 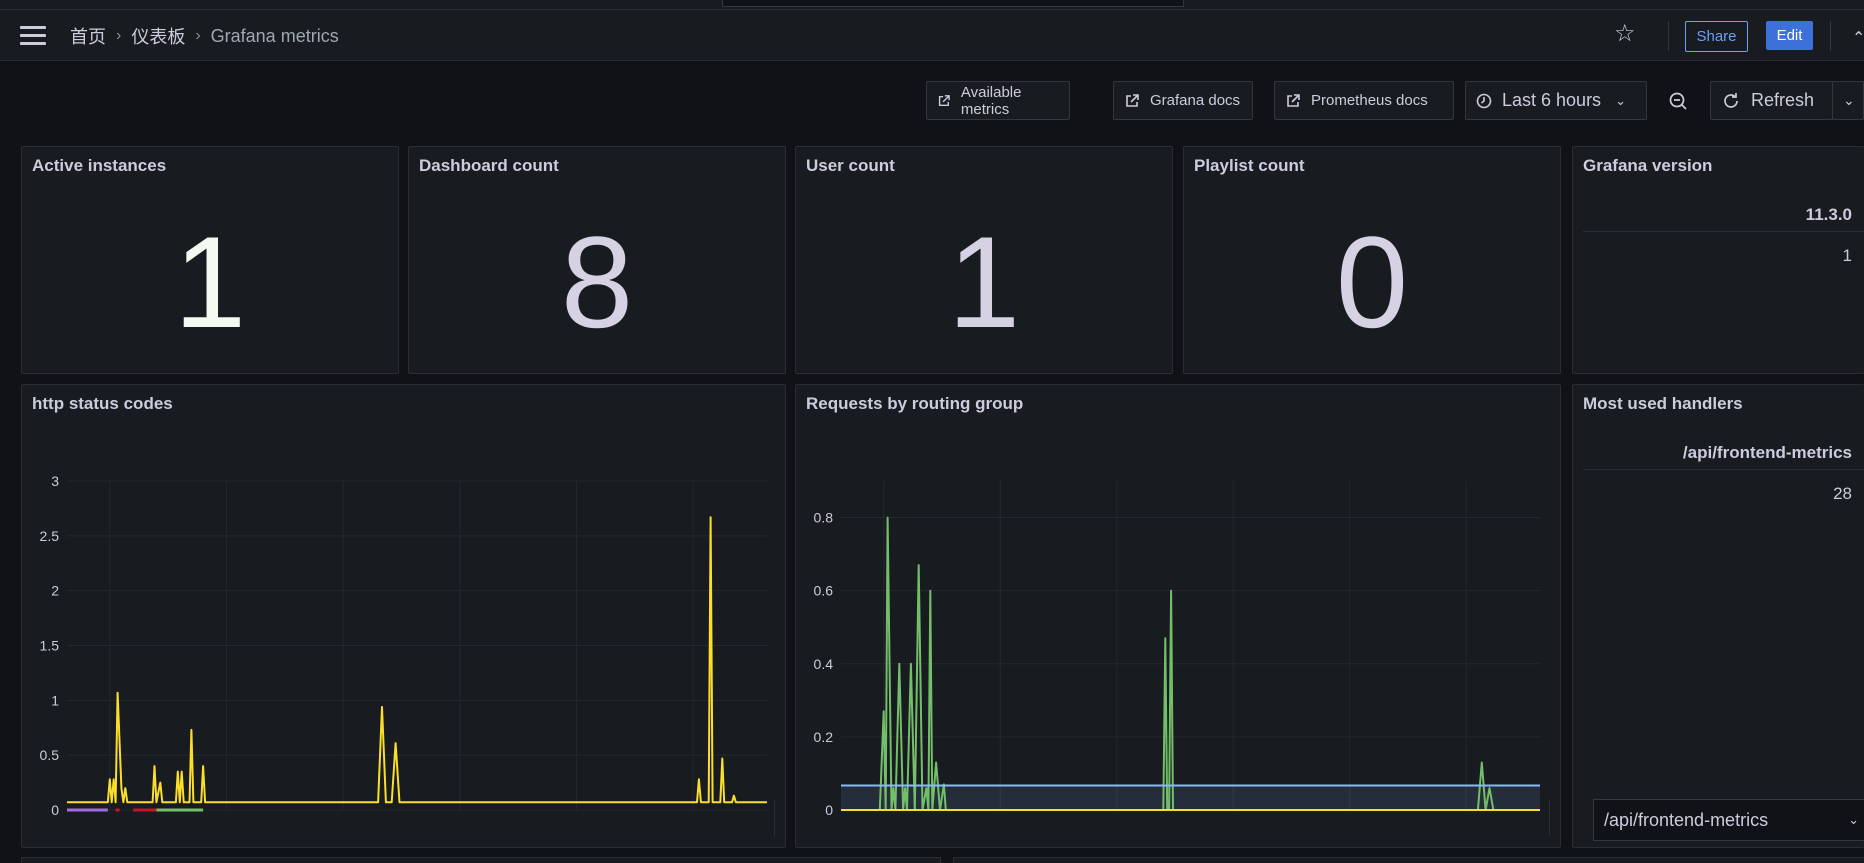 What do you see at coordinates (1828, 214) in the screenshot?
I see `table-header: 11.3.0` at bounding box center [1828, 214].